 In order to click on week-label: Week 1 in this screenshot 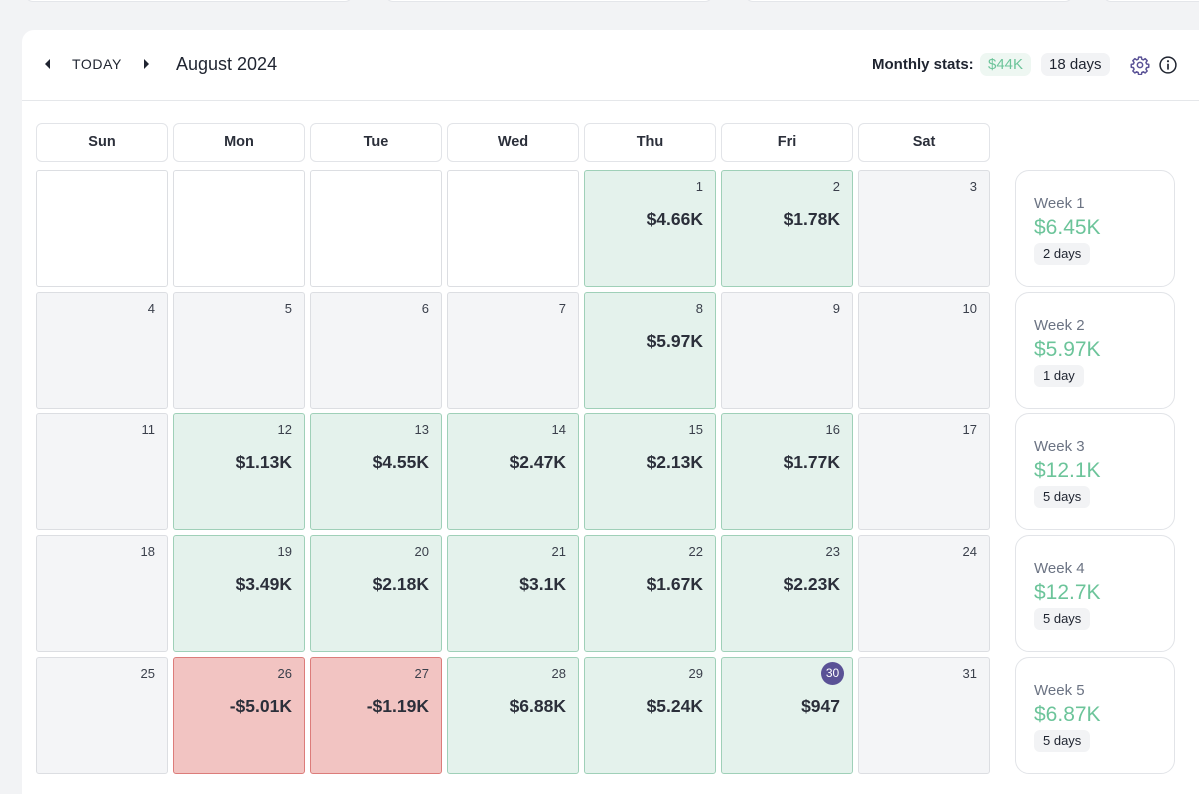, I will do `click(1059, 203)`.